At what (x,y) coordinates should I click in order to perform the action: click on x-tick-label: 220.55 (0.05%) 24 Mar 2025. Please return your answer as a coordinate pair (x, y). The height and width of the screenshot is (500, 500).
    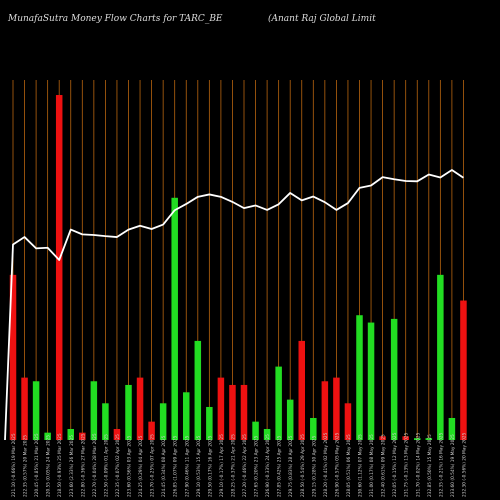
    Looking at the image, I should click on (49, 466).